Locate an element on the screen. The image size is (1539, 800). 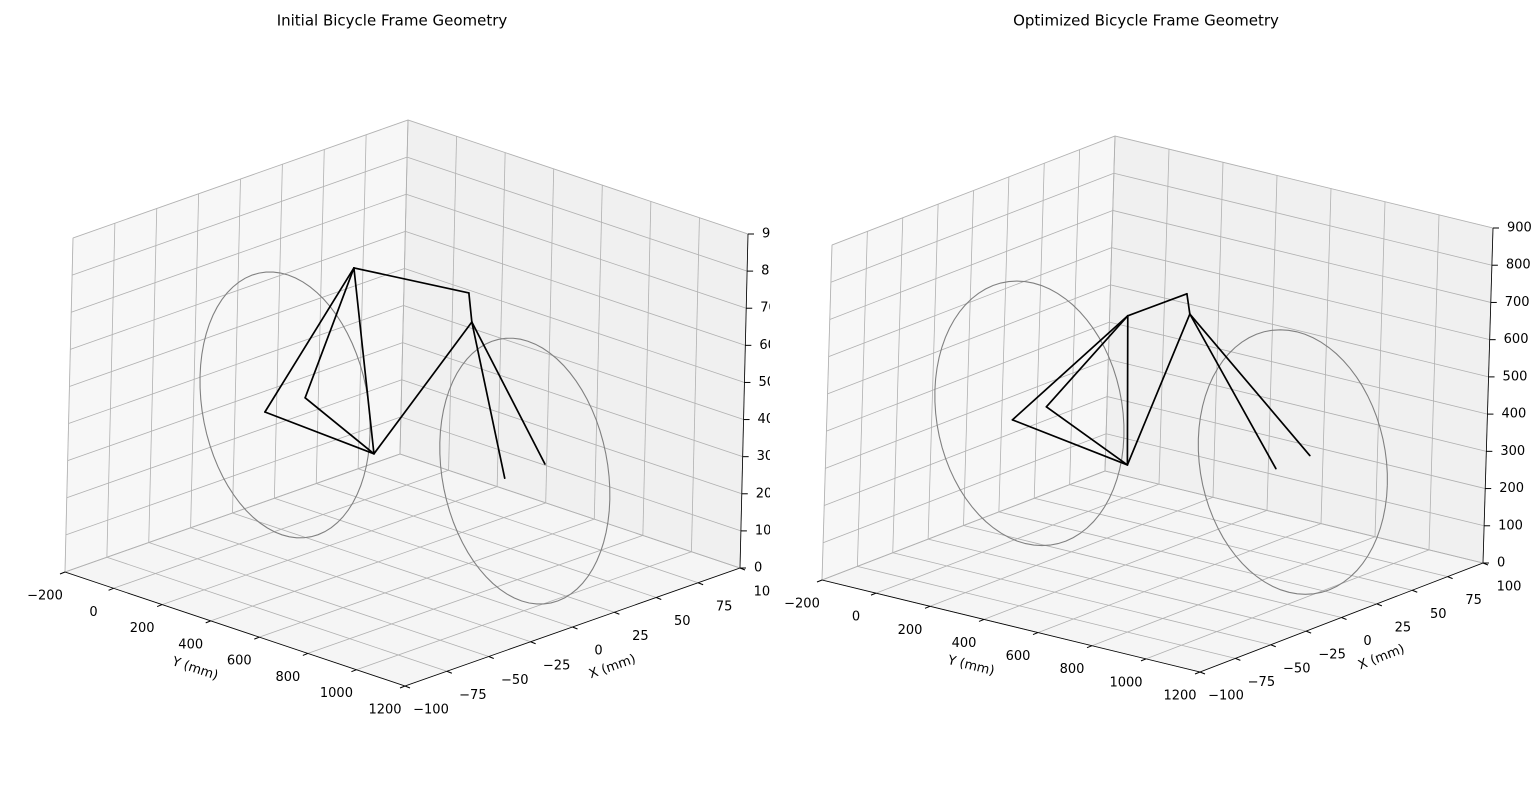
x-tick-label: −50 is located at coordinates (1296, 668).